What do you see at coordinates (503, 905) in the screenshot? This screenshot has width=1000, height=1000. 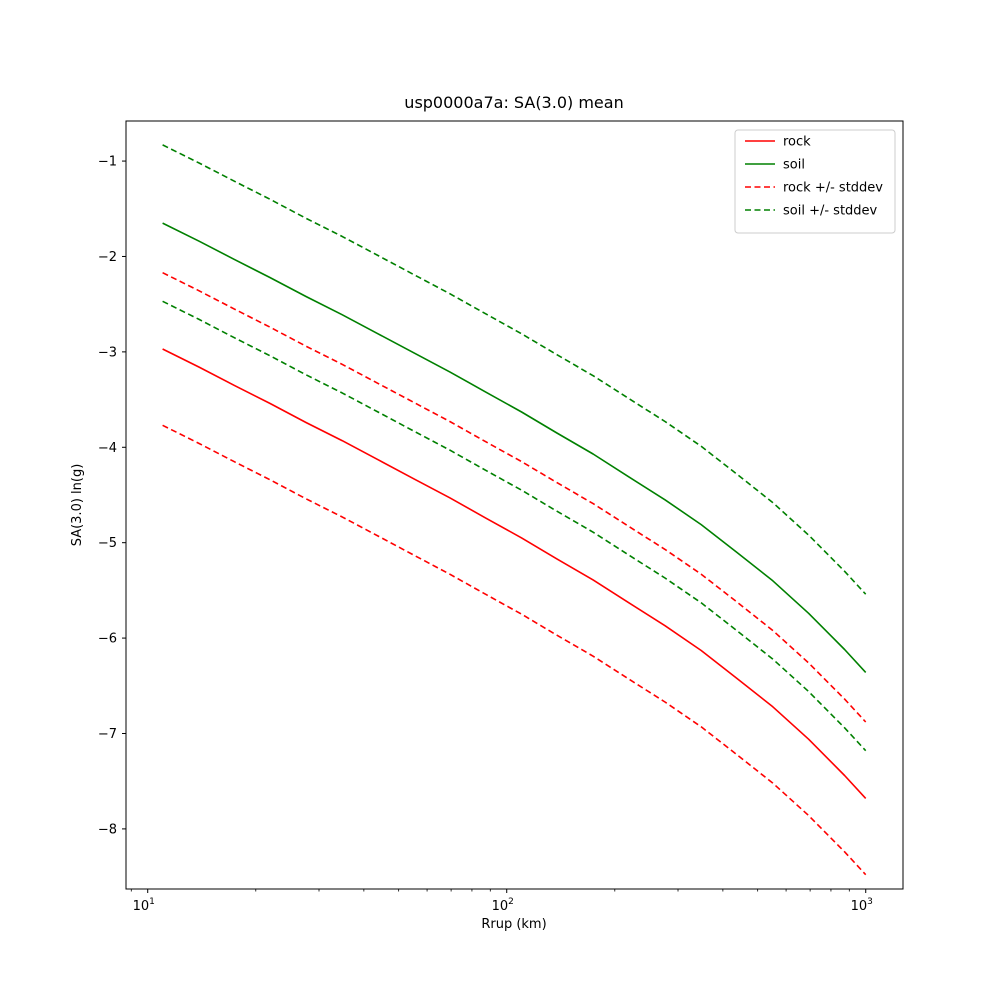 I see `x-tick-label: 10²` at bounding box center [503, 905].